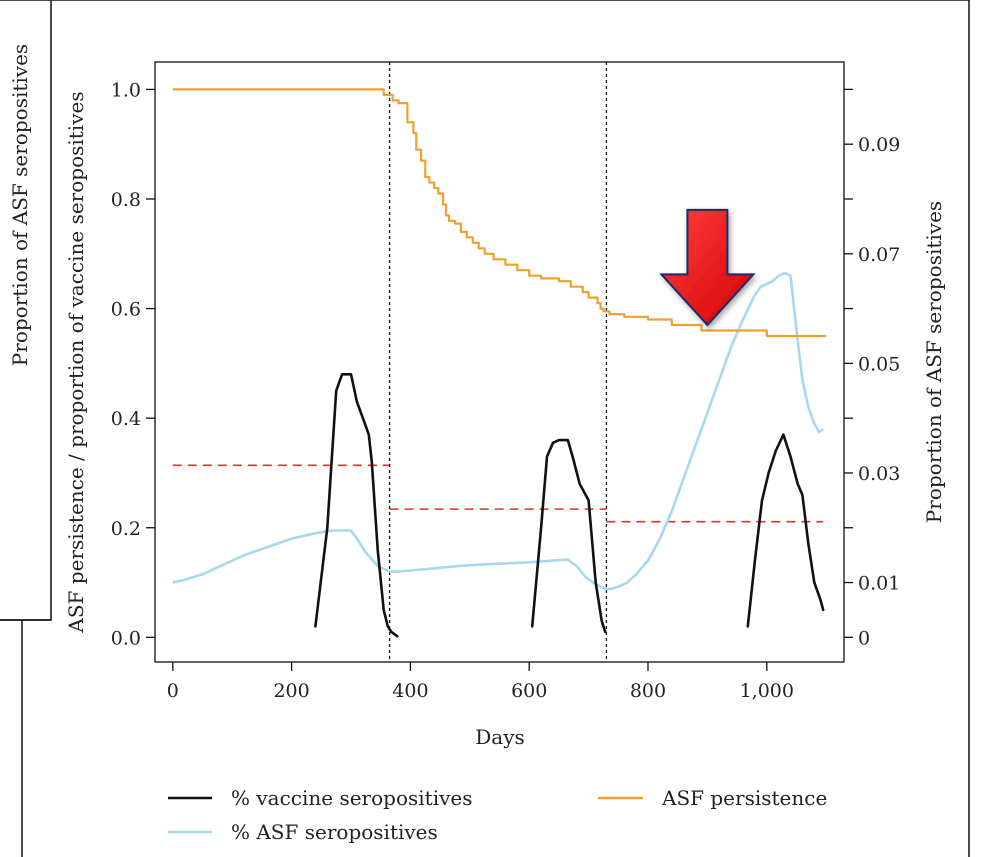 The width and height of the screenshot is (986, 857). I want to click on outer-panel-label: Proportion of ASF seropositives, so click(20, 205).